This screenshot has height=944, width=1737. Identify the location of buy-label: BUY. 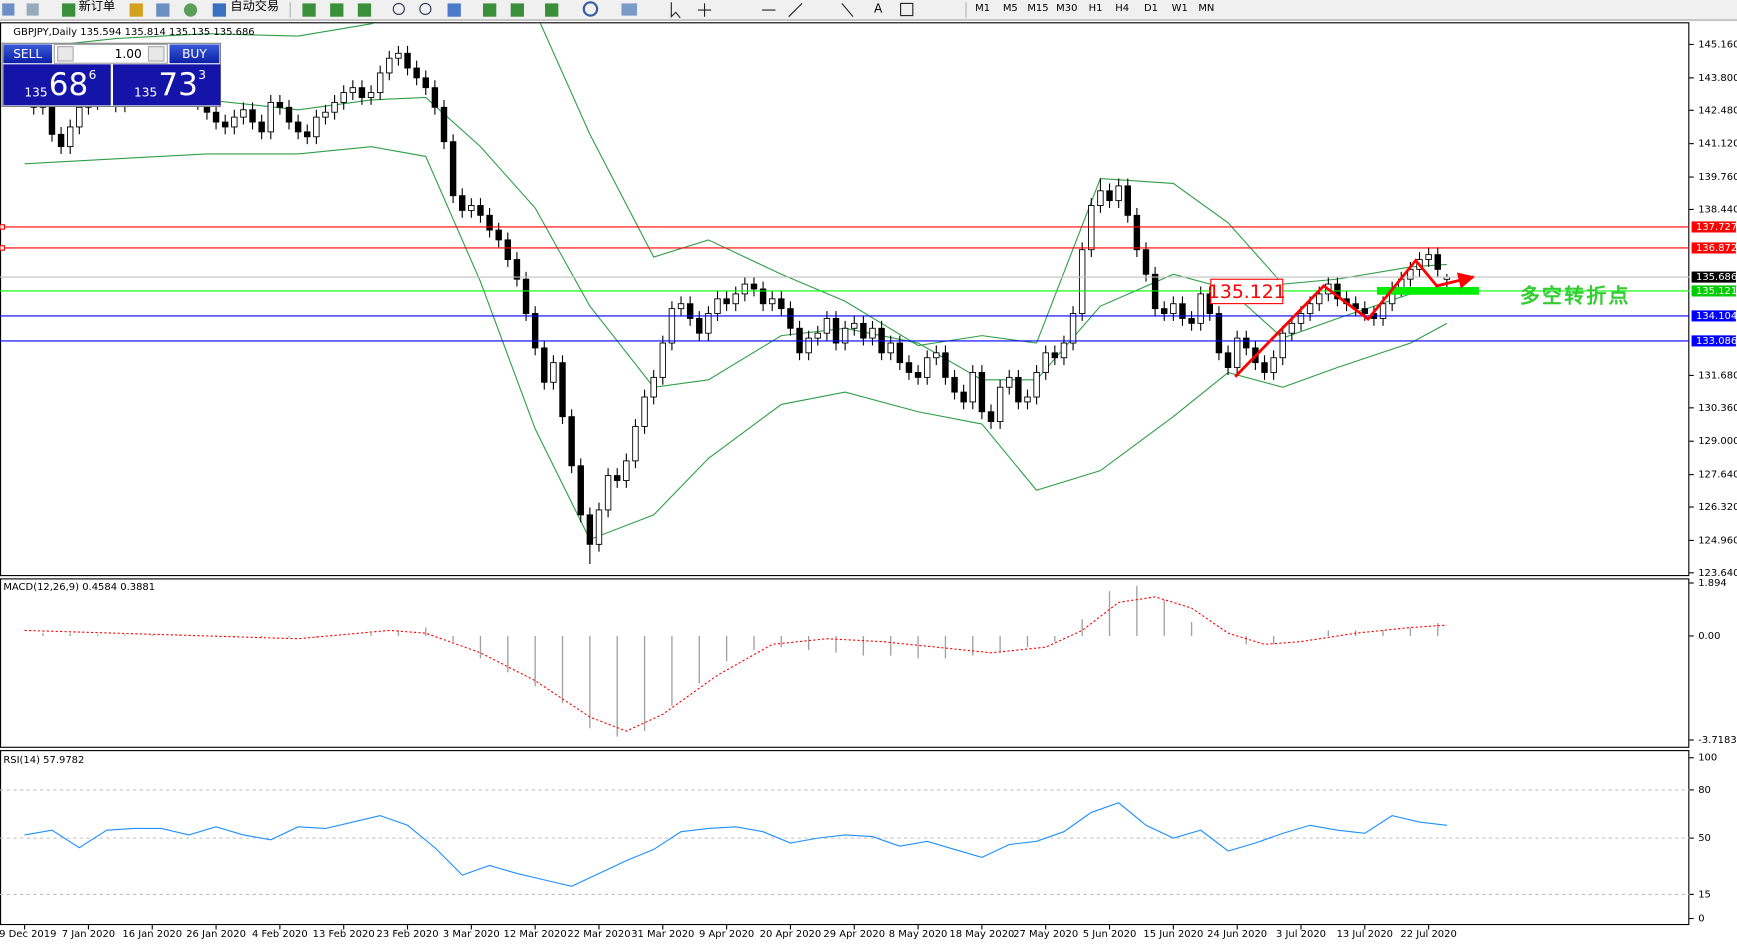
(194, 54).